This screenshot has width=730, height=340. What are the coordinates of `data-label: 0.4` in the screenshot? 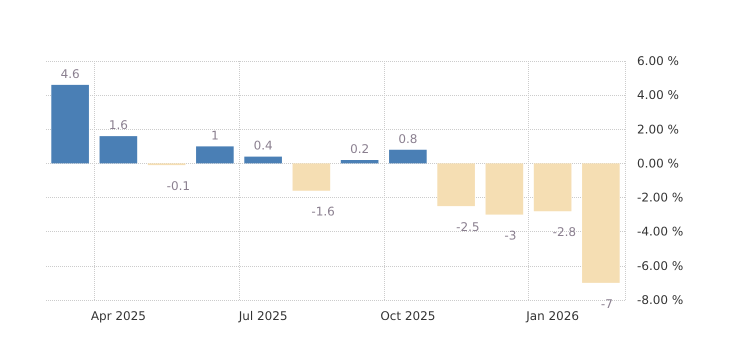 It's located at (263, 145).